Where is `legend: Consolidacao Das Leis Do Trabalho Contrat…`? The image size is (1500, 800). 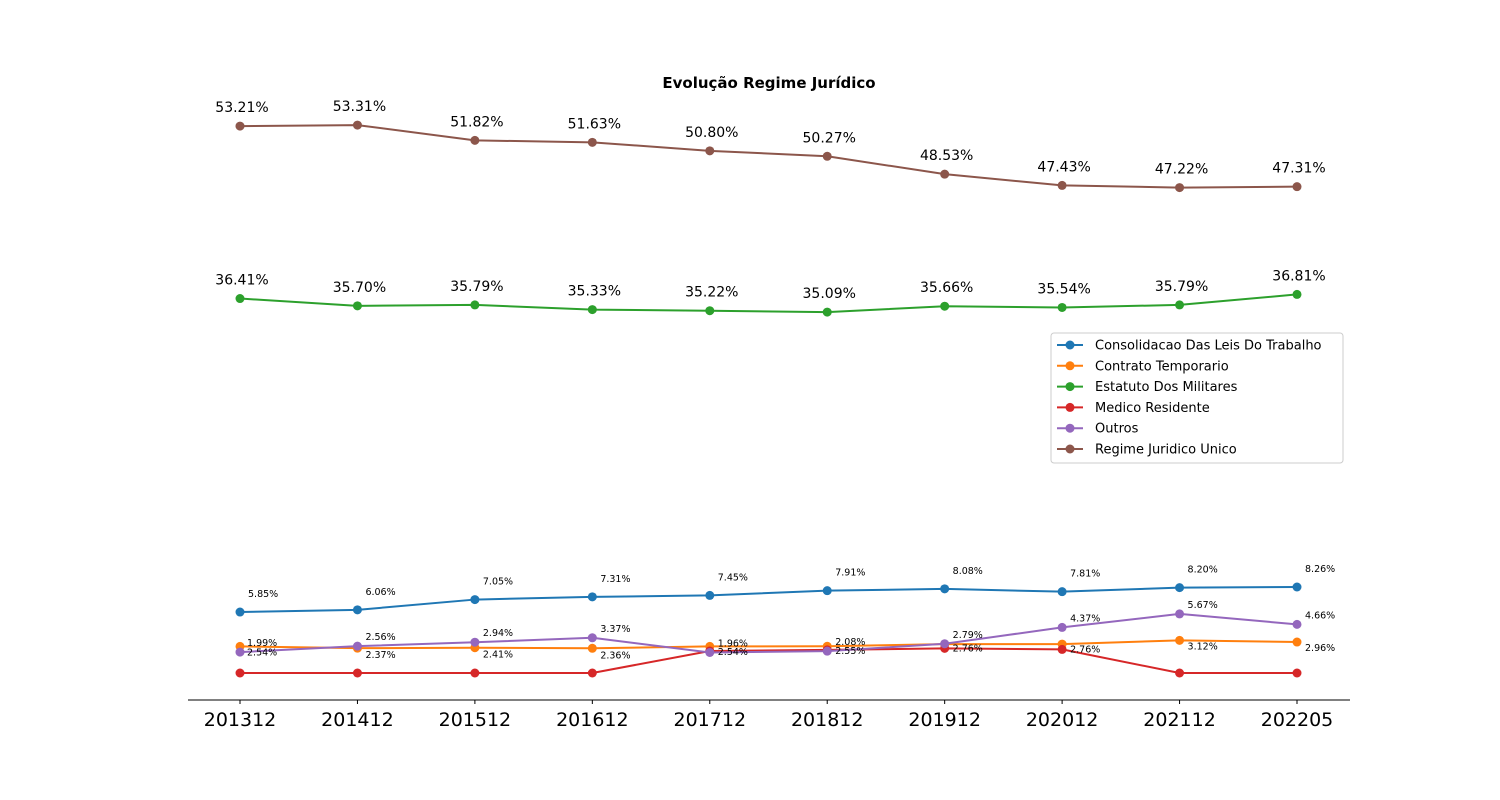 legend: Consolidacao Das Leis Do Trabalho Contrat… is located at coordinates (1197, 398).